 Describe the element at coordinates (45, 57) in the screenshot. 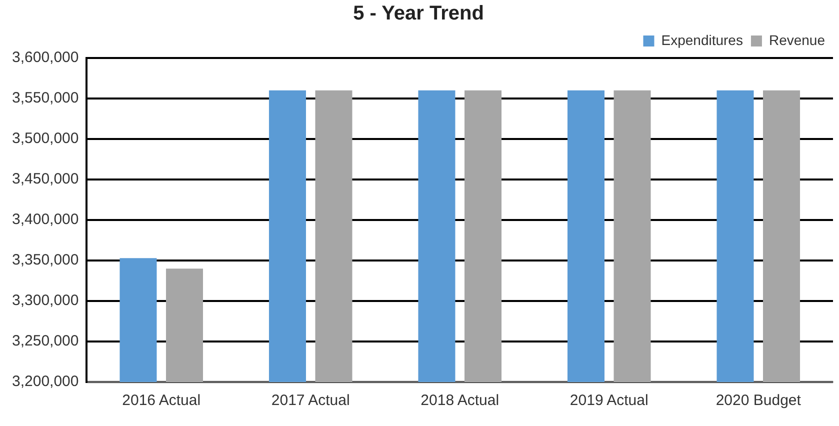

I see `y-tick-label: 3,600,000` at that location.